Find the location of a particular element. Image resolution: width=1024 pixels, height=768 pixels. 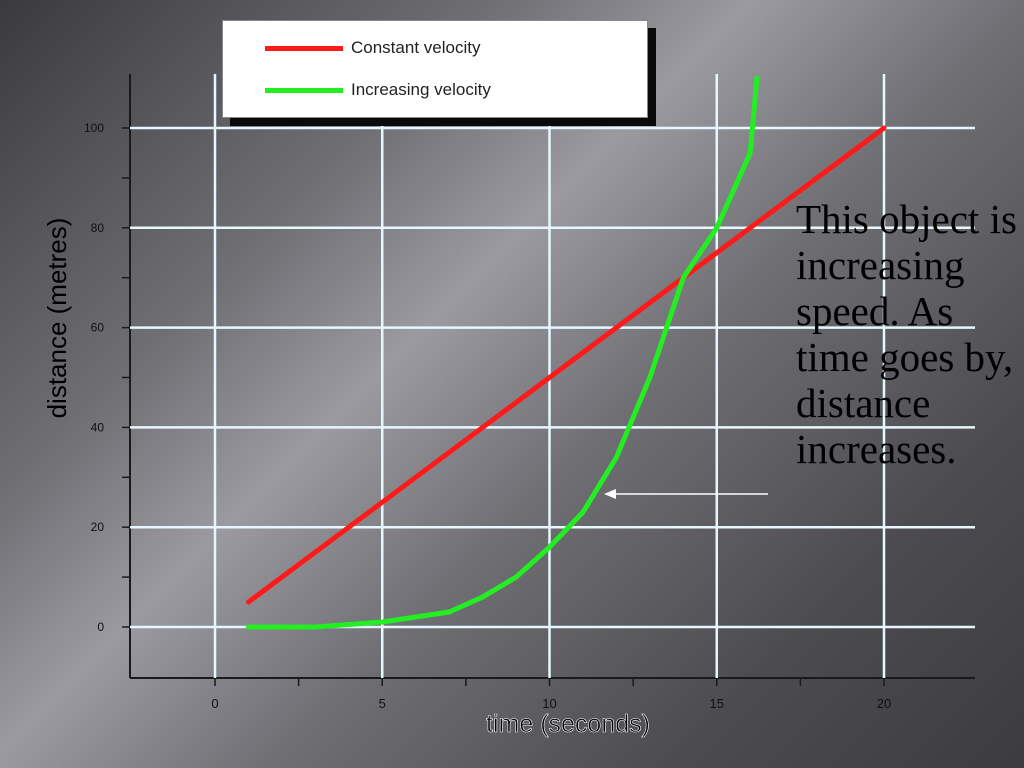

y-tick-label: 100 is located at coordinates (94, 128).